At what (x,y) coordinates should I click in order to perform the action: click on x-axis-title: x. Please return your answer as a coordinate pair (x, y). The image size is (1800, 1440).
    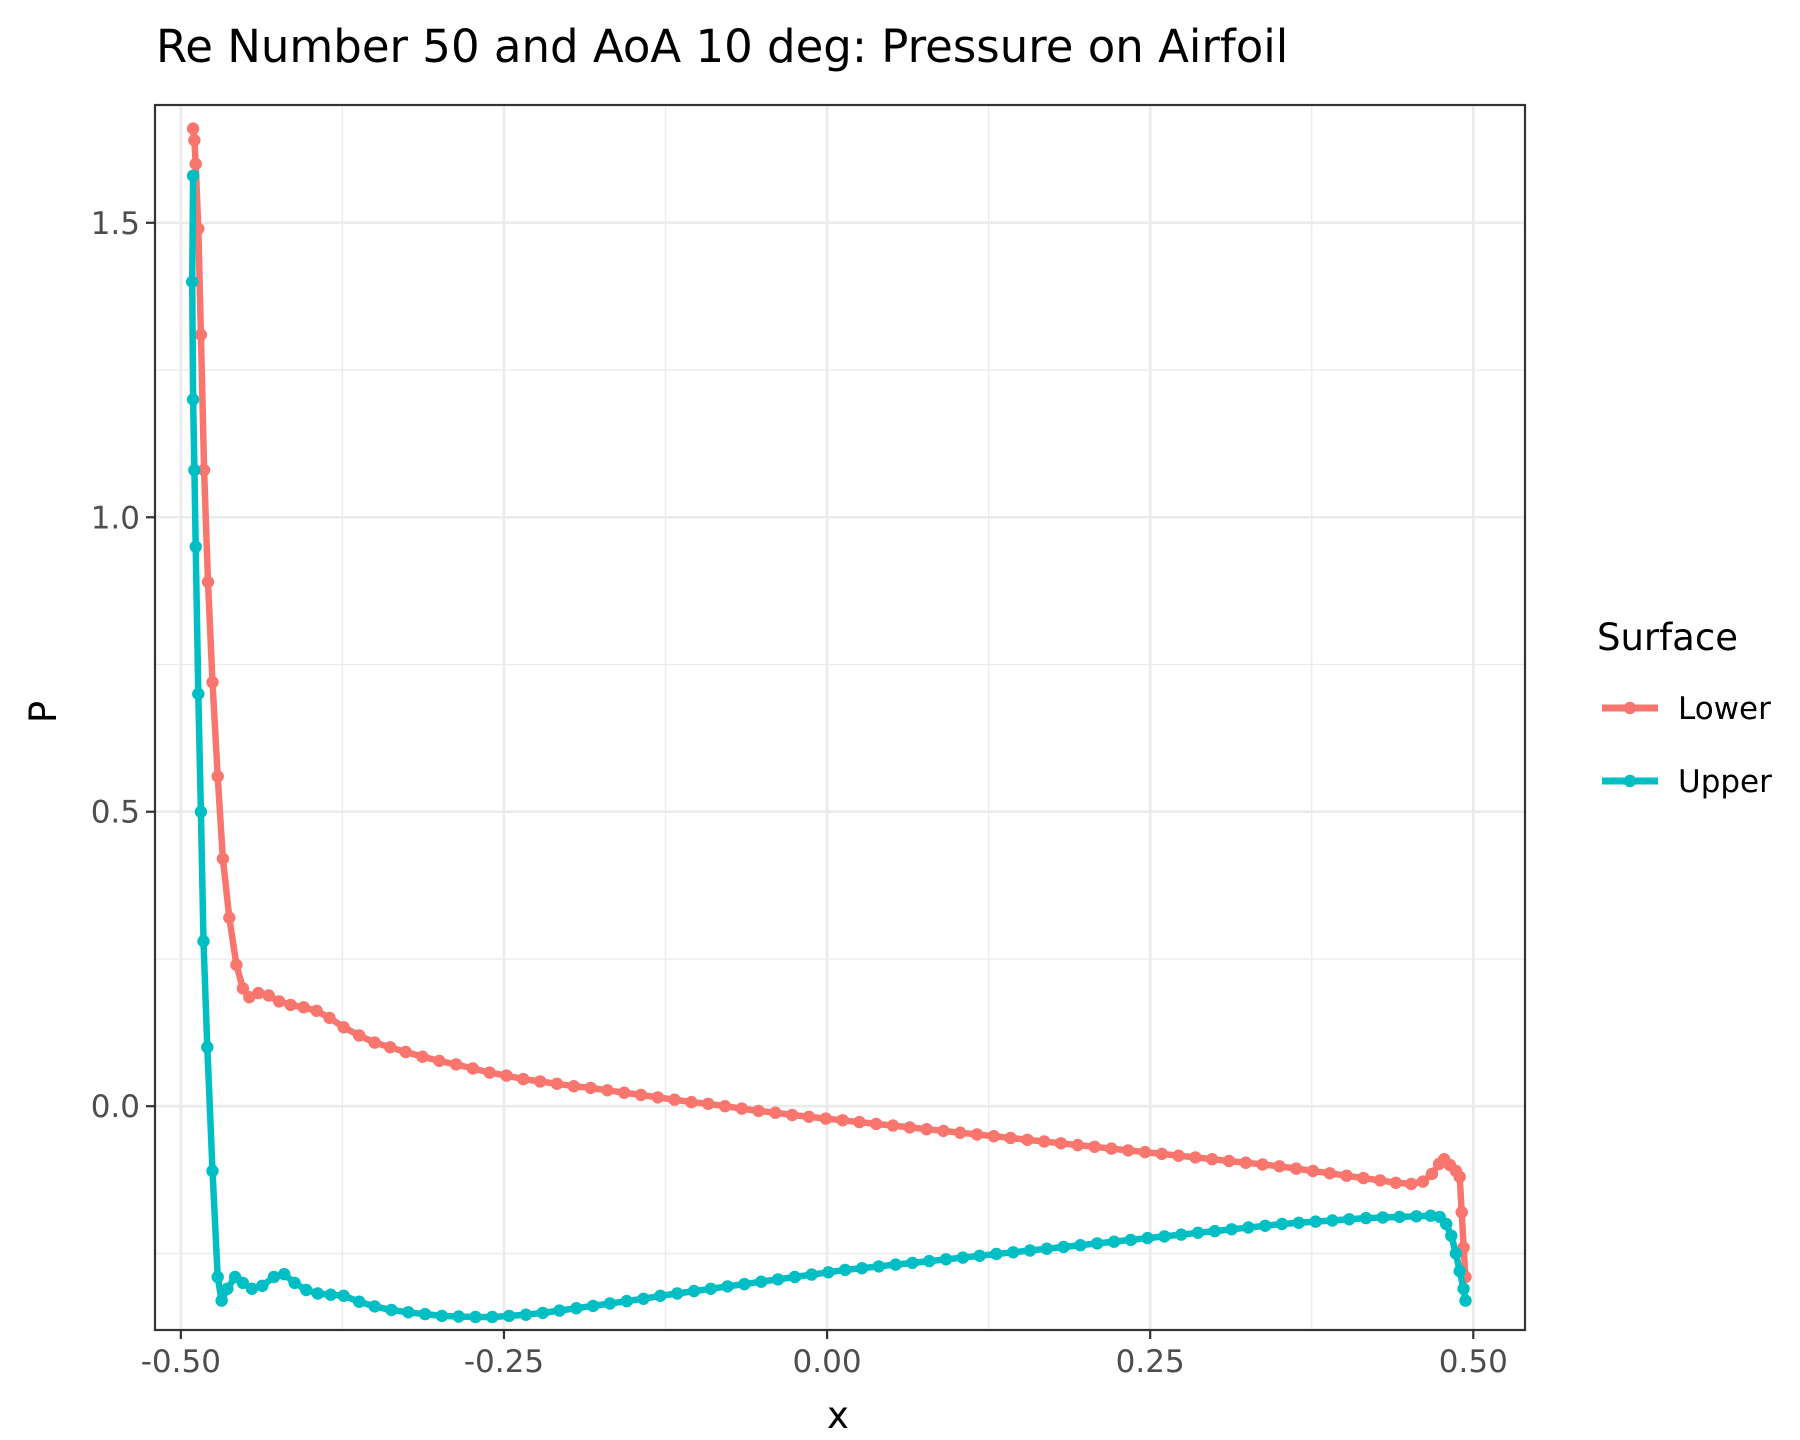
    Looking at the image, I should click on (838, 1415).